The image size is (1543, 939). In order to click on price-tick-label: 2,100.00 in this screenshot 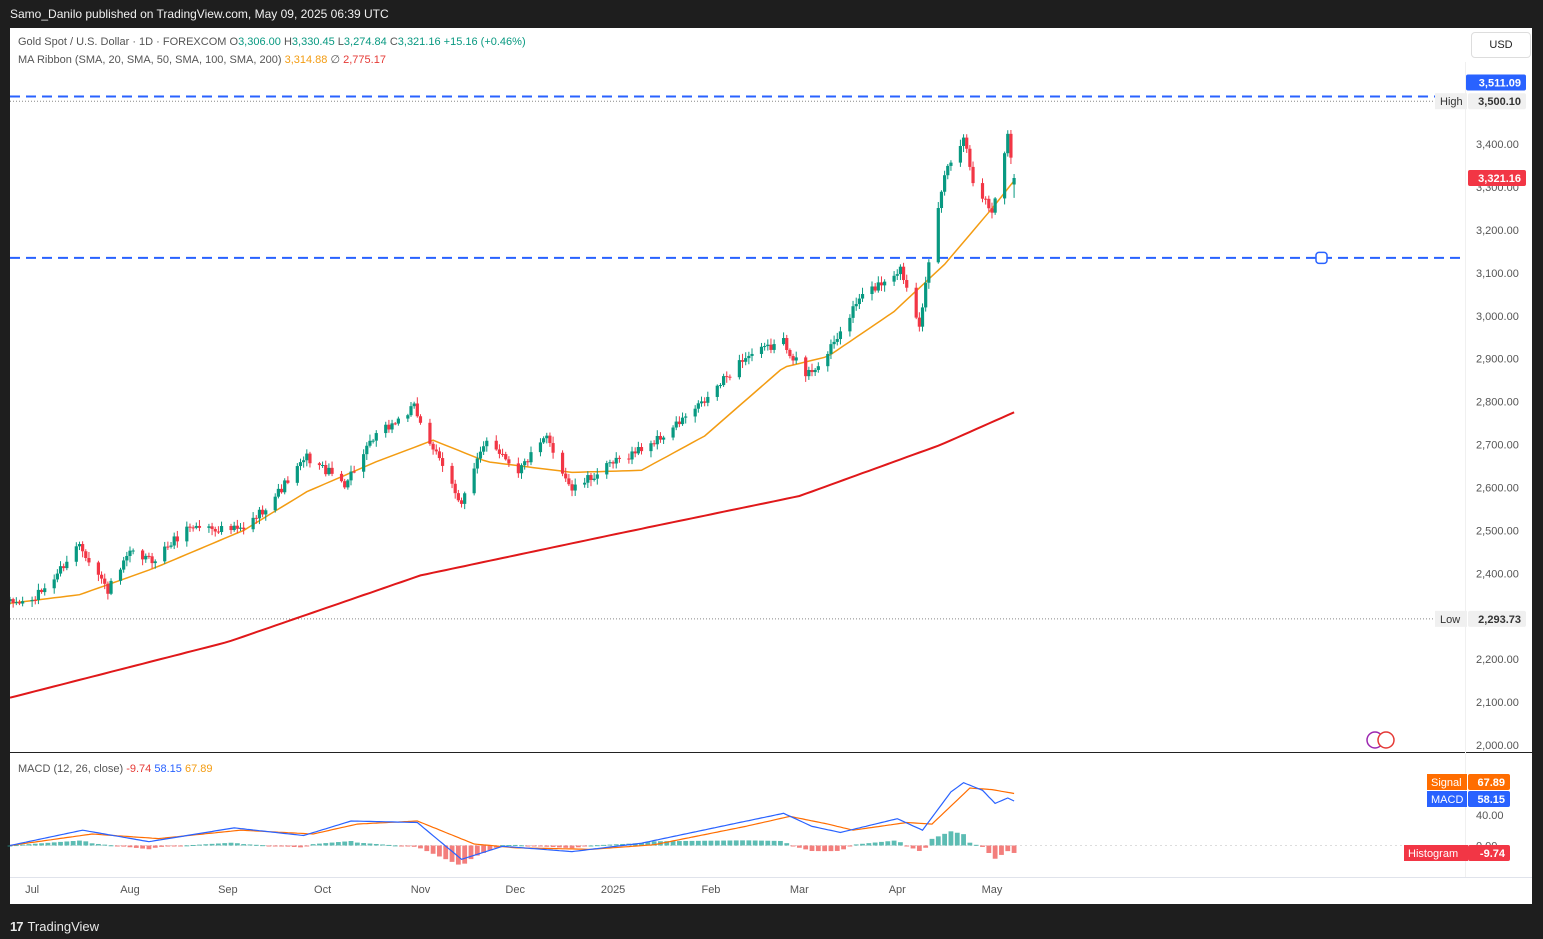, I will do `click(1497, 703)`.